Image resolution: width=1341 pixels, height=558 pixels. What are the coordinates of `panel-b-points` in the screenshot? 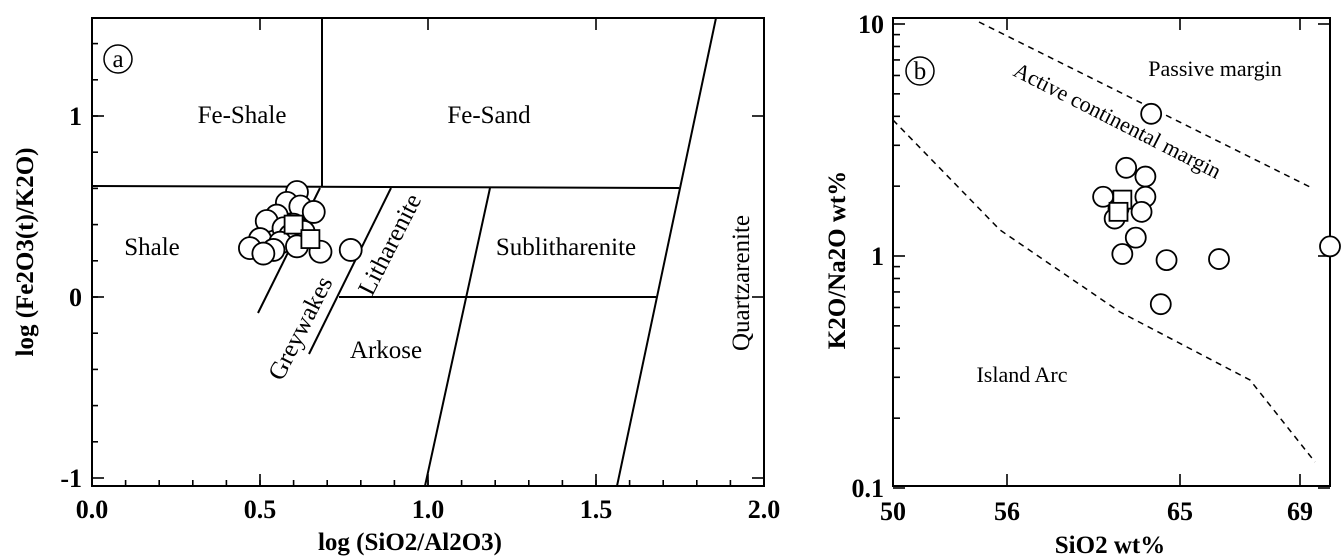 It's located at (1216, 209).